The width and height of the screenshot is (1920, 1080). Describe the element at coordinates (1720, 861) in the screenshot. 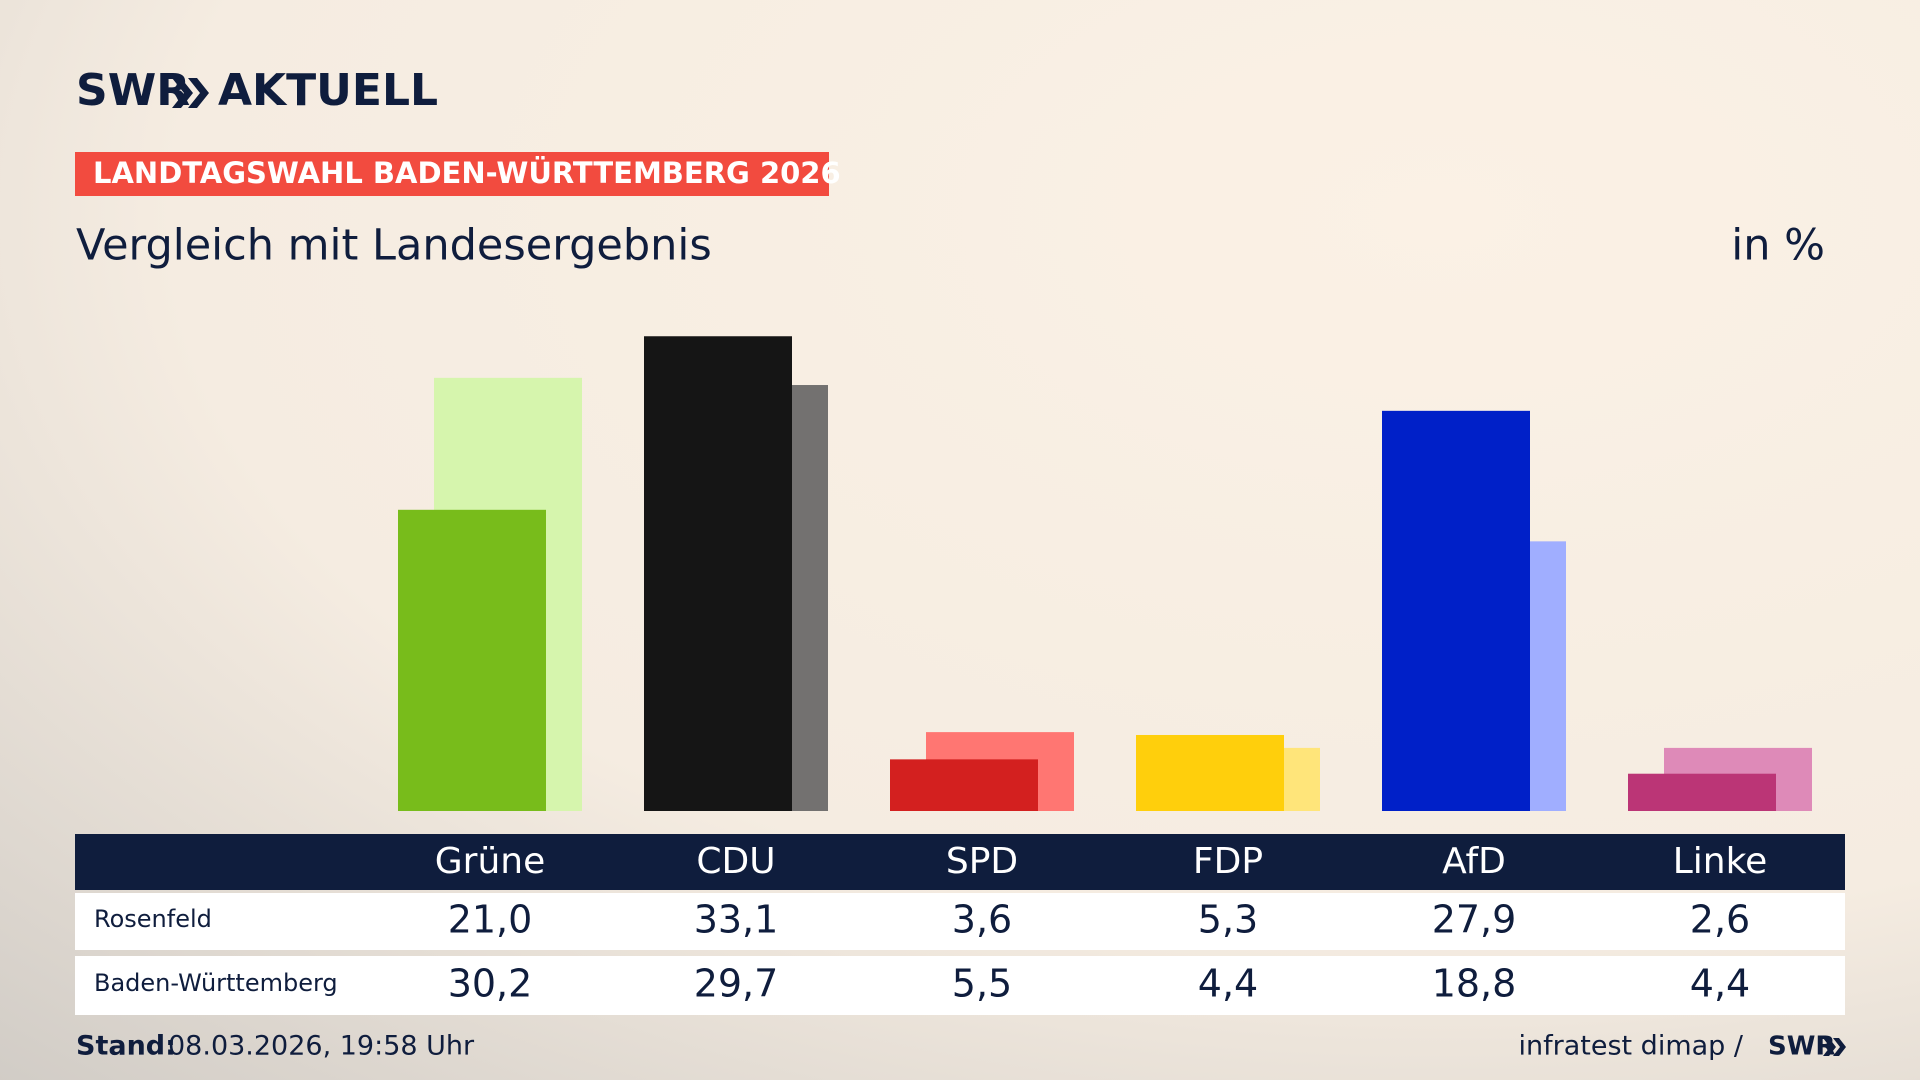

I see `column-header: Linke` at that location.